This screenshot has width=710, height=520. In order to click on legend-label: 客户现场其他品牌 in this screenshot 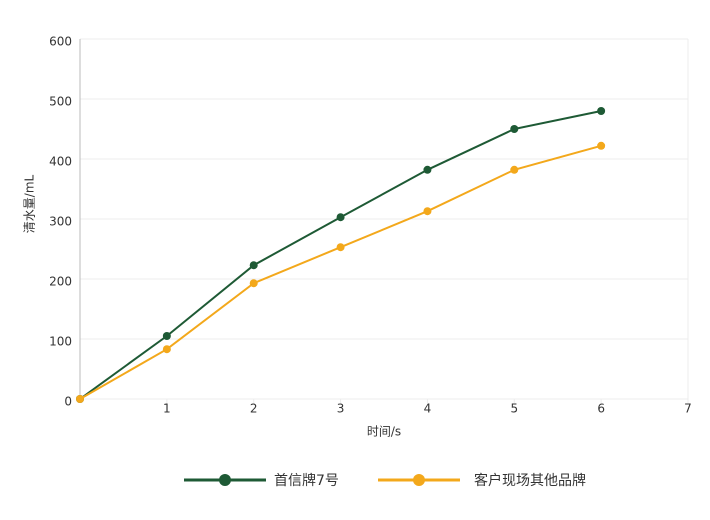, I will do `click(530, 480)`.